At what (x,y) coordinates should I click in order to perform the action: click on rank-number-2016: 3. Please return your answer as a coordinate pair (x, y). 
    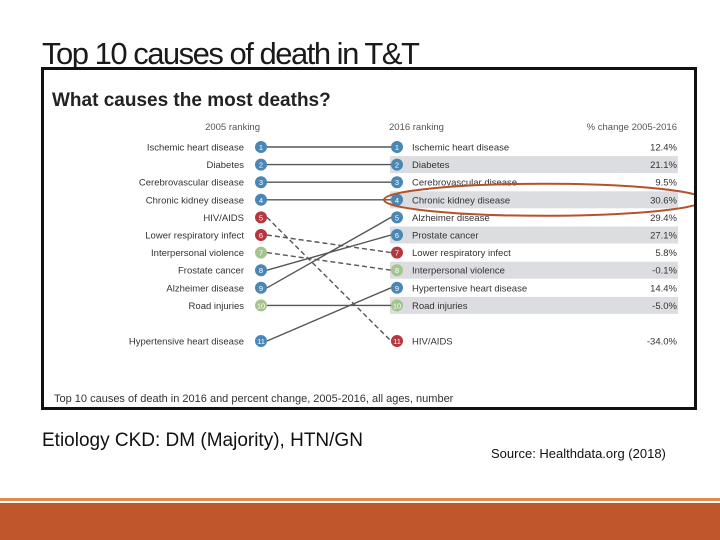
    Looking at the image, I should click on (397, 182).